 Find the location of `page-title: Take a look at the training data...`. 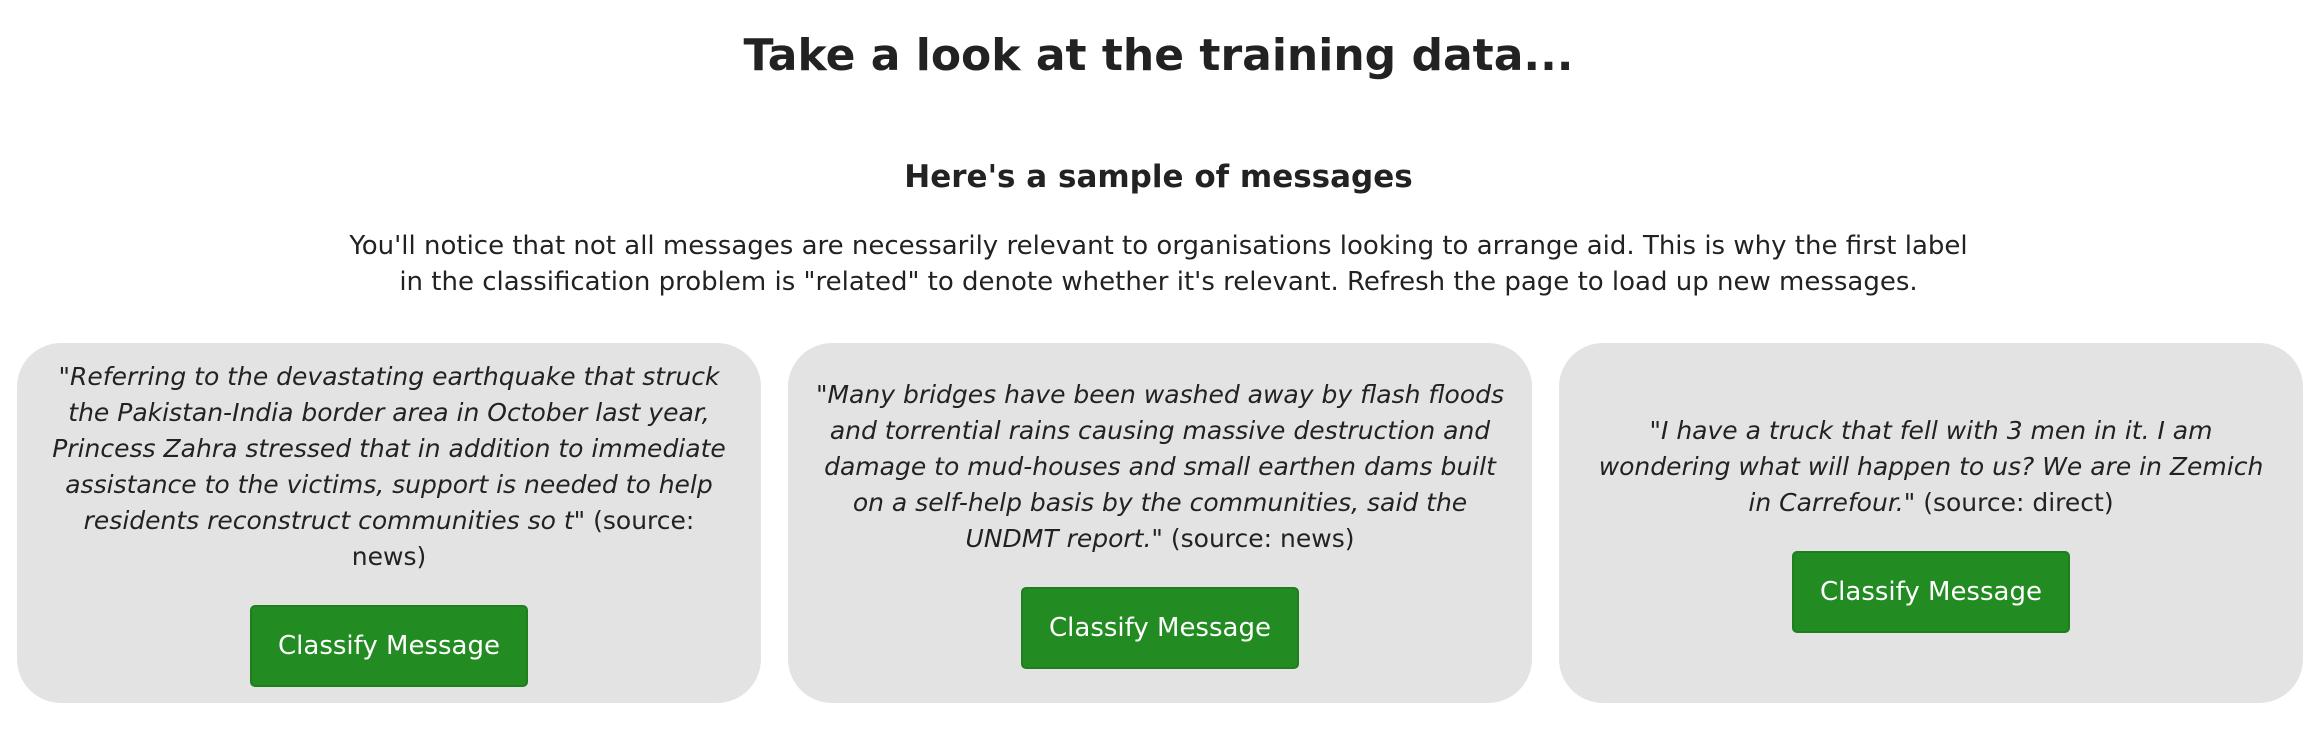

page-title: Take a look at the training data... is located at coordinates (1158, 55).